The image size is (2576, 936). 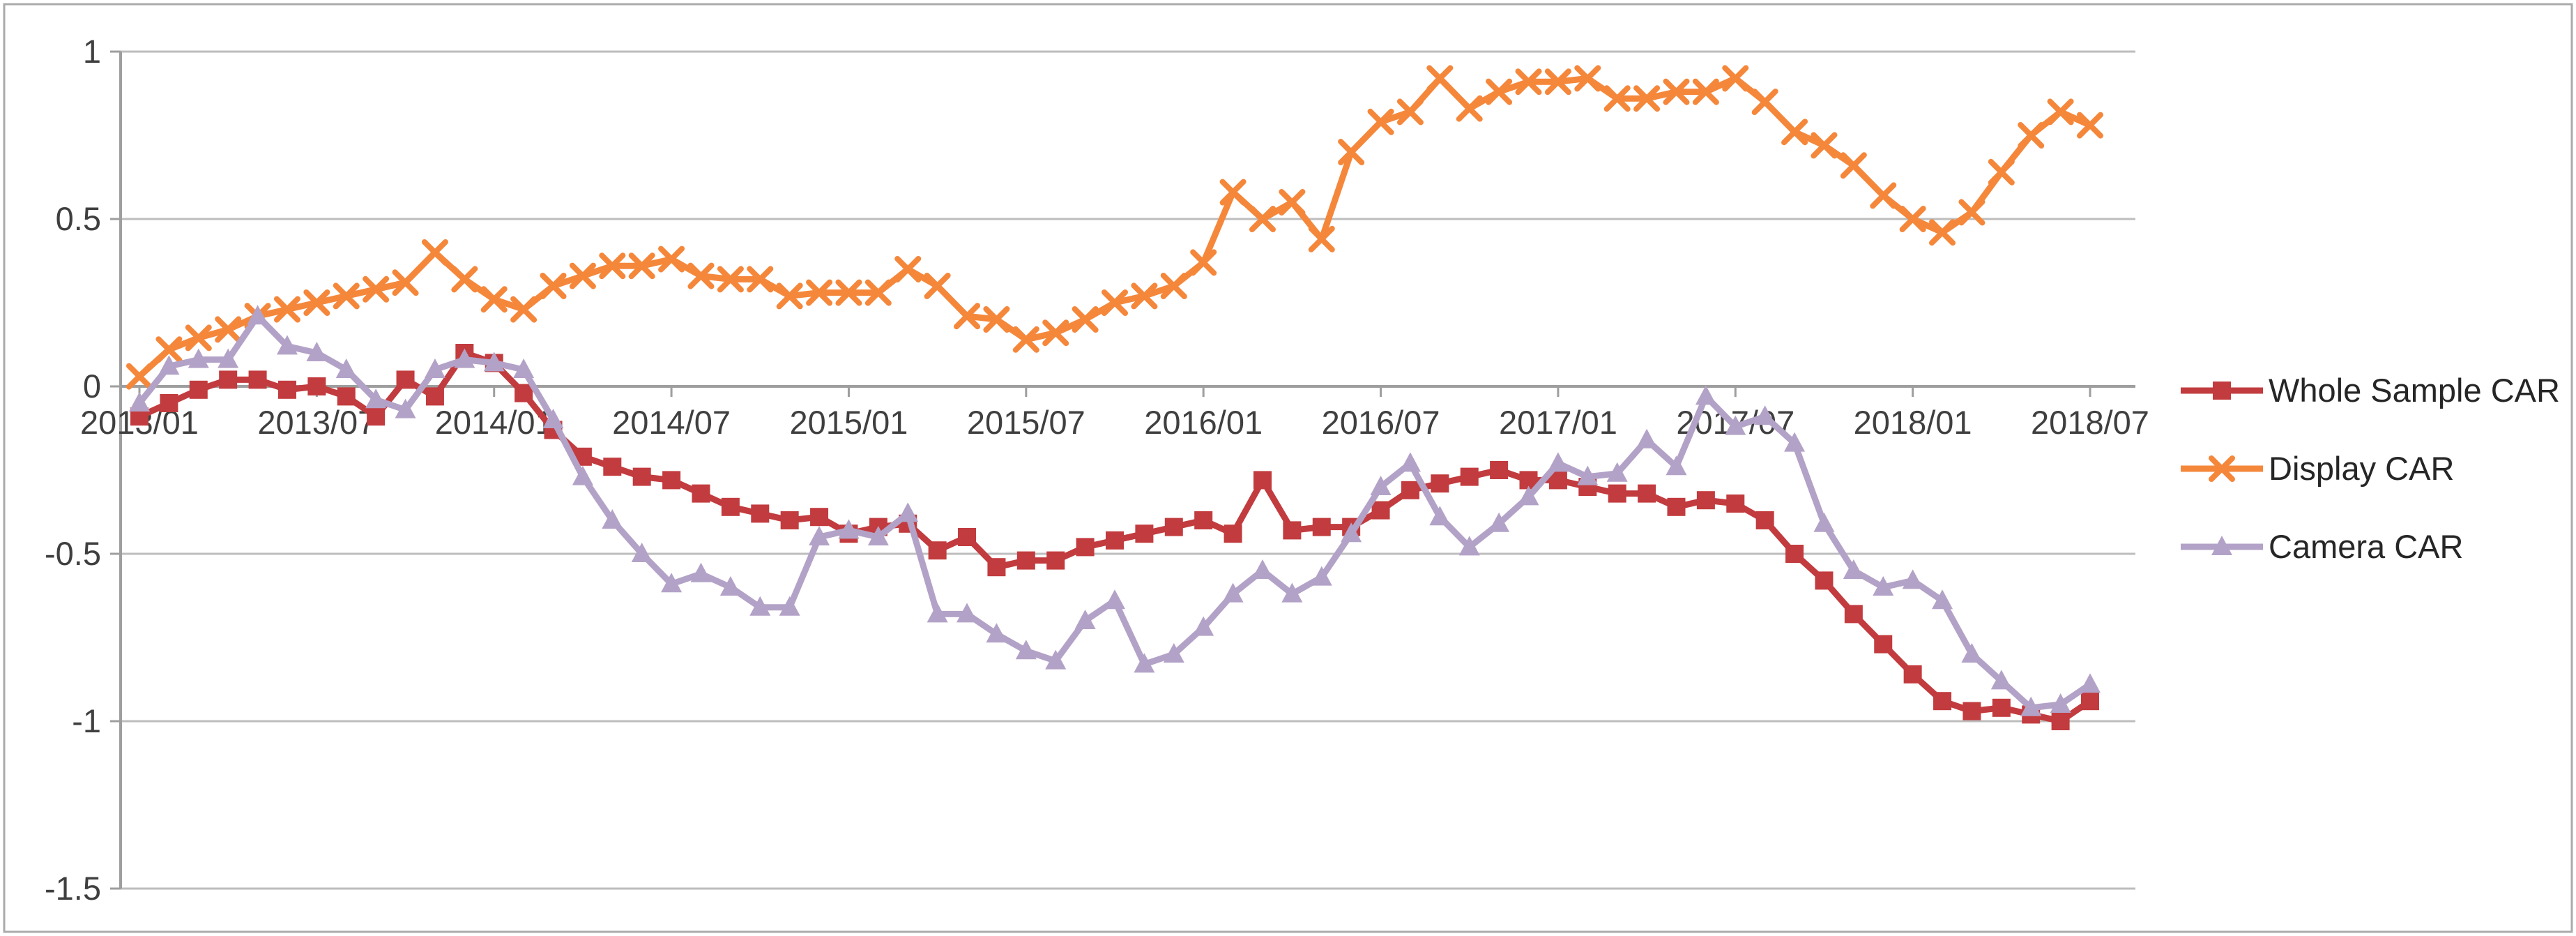 I want to click on y-tick-label: 1, so click(x=92, y=52).